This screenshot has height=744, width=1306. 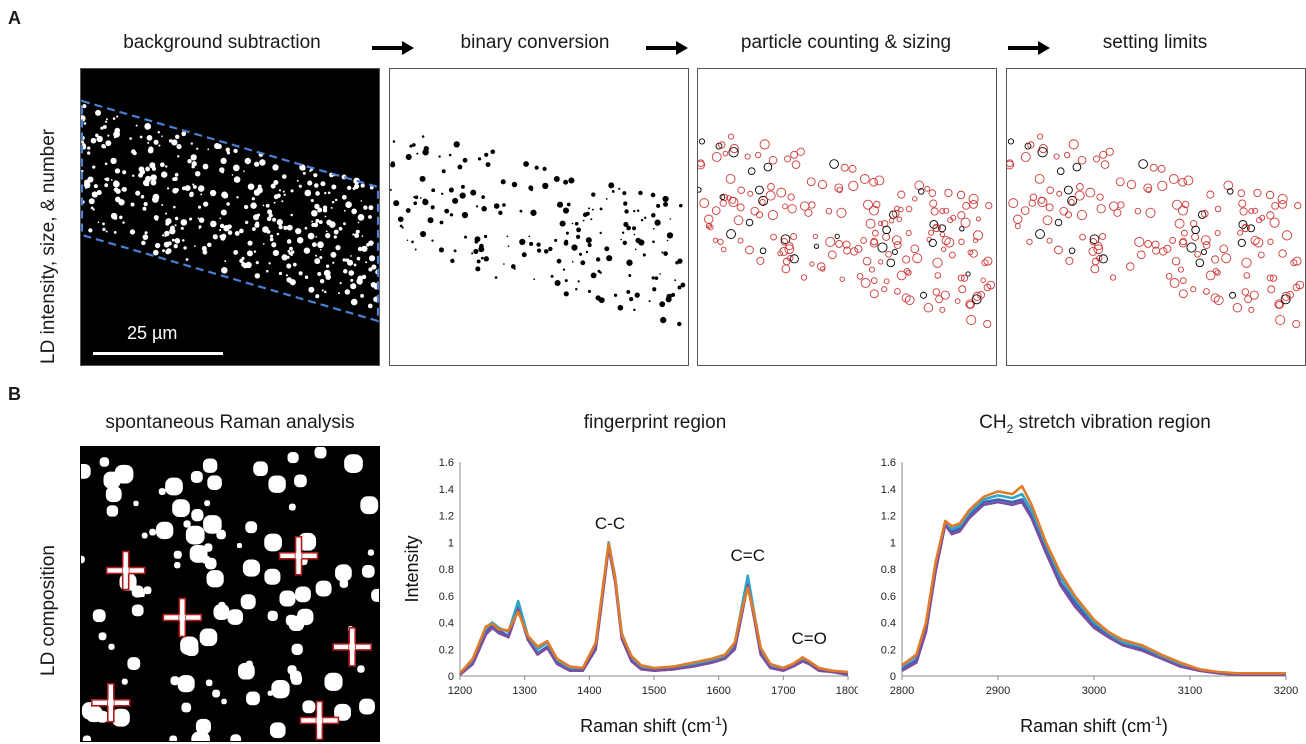 What do you see at coordinates (48, 610) in the screenshot?
I see `row-label-b: LD composition` at bounding box center [48, 610].